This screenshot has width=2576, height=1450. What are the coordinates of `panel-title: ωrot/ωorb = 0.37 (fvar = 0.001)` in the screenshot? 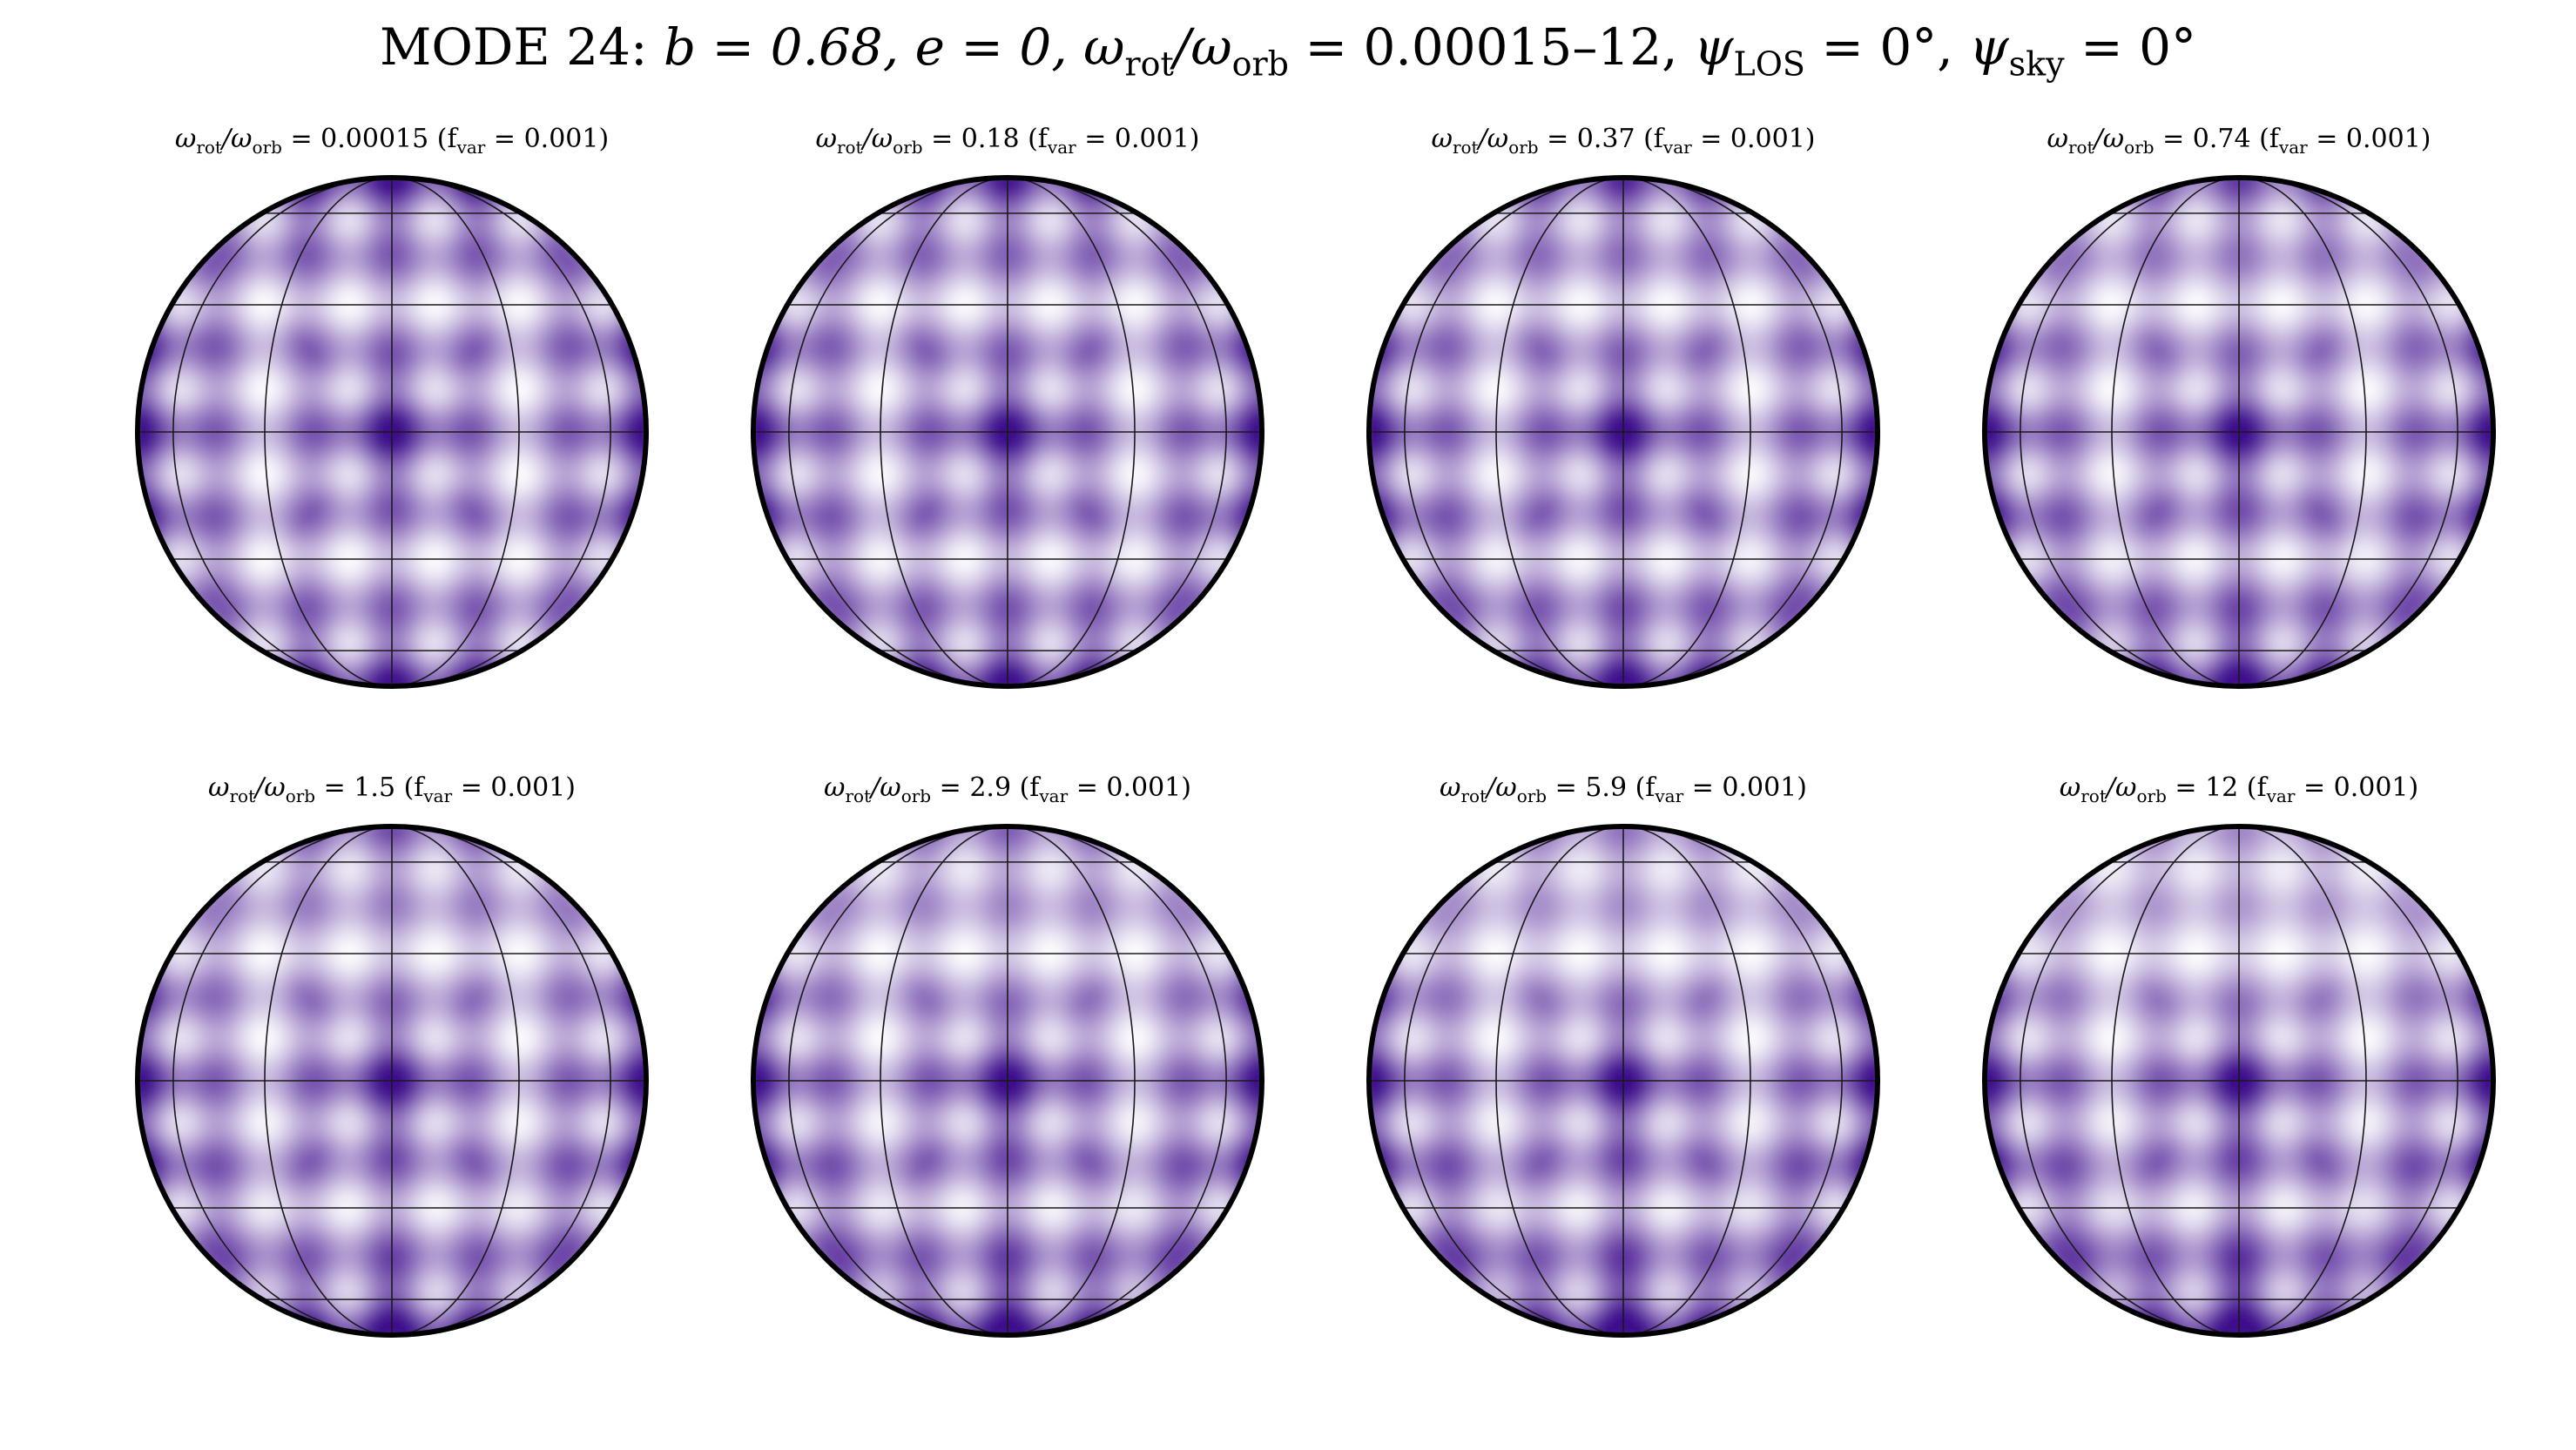 It's located at (1624, 143).